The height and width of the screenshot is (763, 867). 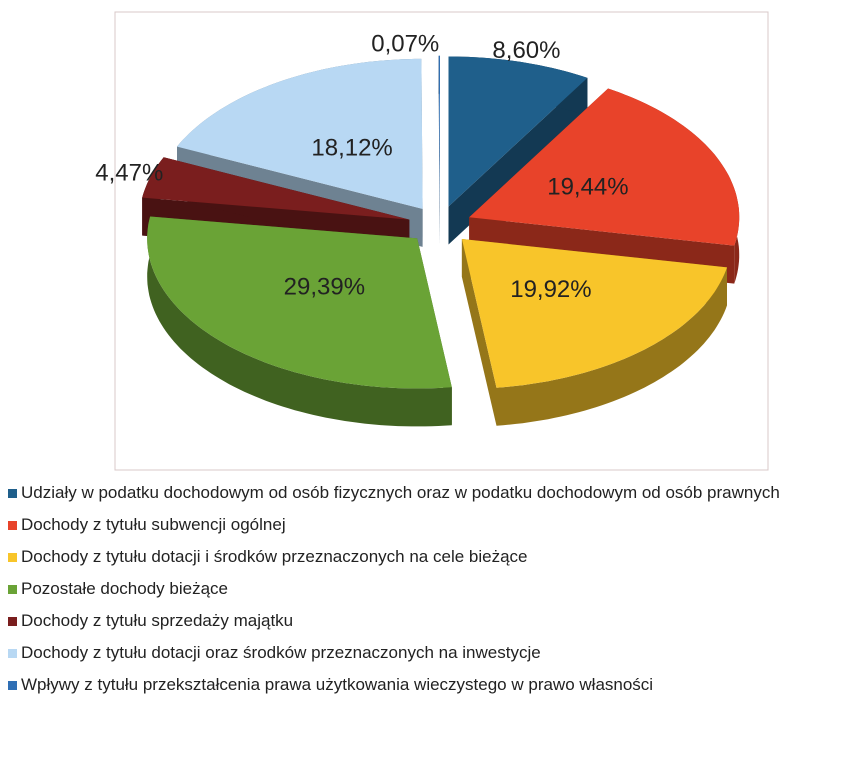 I want to click on data-label: 18,12%, so click(x=351, y=148).